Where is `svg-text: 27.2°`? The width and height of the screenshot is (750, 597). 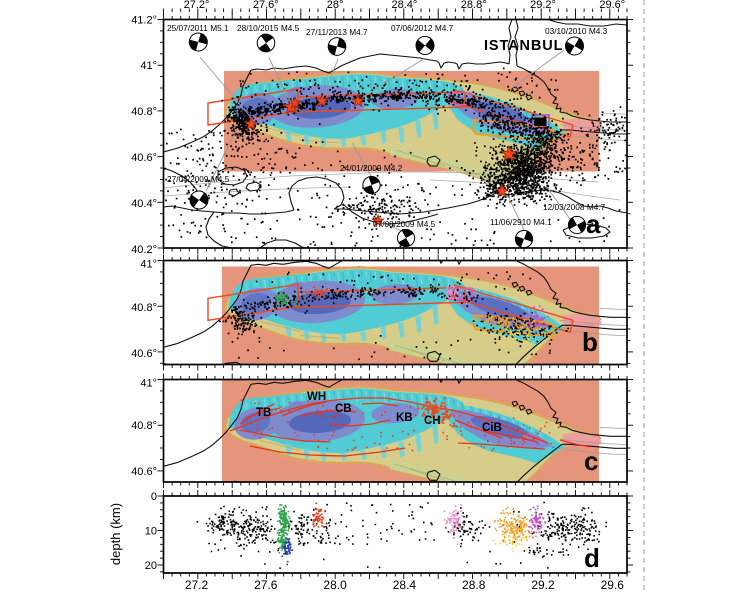 svg-text: 27.2° is located at coordinates (197, 5).